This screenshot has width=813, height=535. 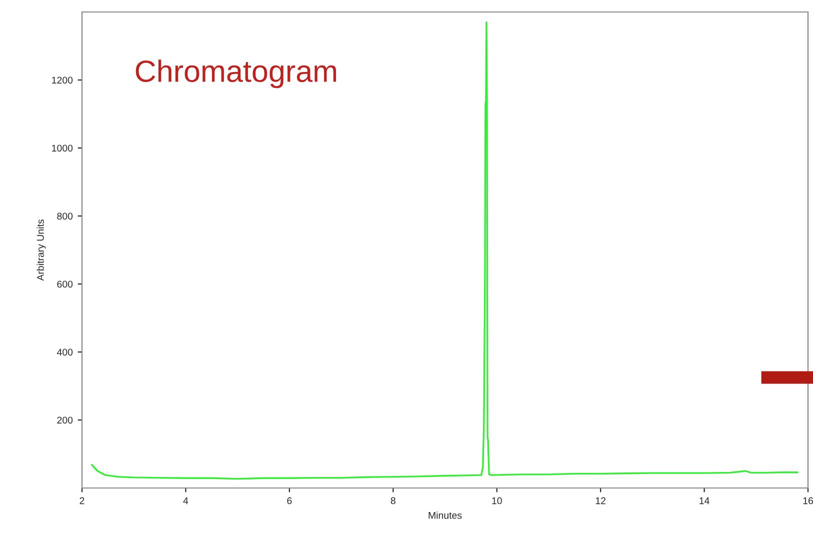 What do you see at coordinates (289, 500) in the screenshot?
I see `x-tick-label: 6` at bounding box center [289, 500].